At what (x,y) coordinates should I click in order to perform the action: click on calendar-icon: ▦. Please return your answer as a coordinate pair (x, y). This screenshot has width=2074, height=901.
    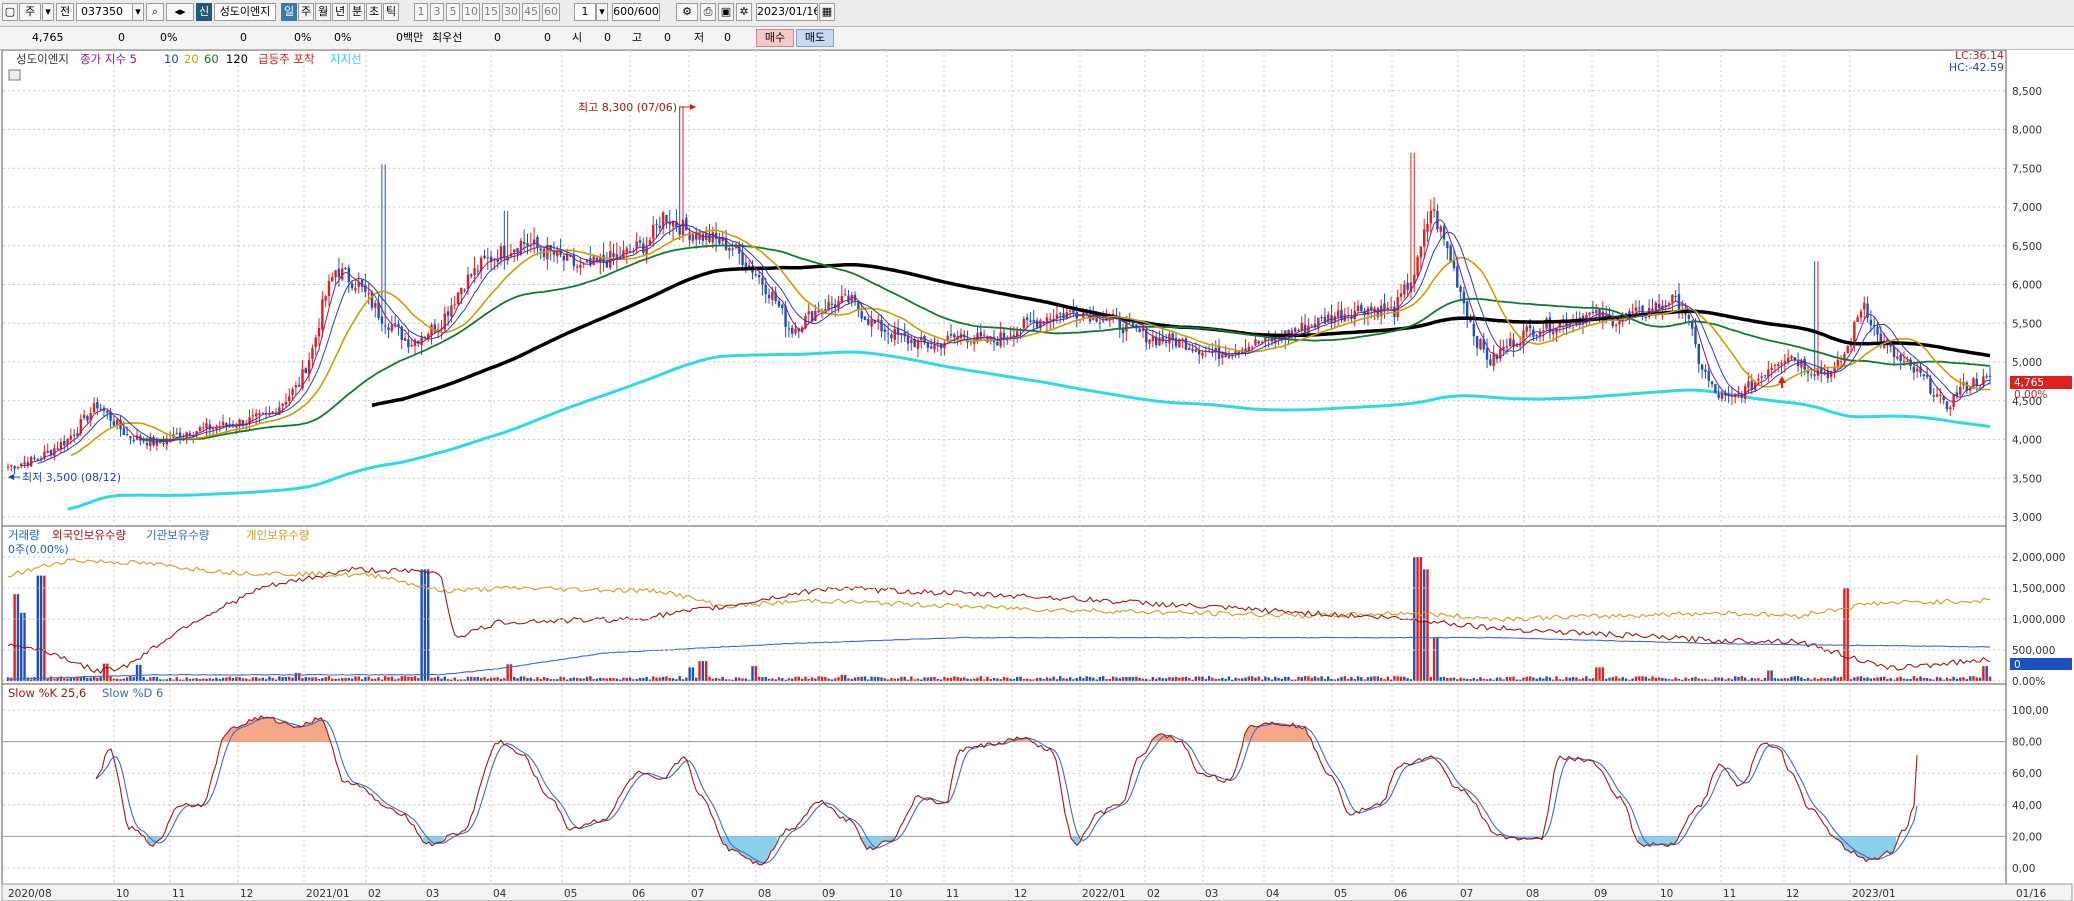
    Looking at the image, I should click on (827, 12).